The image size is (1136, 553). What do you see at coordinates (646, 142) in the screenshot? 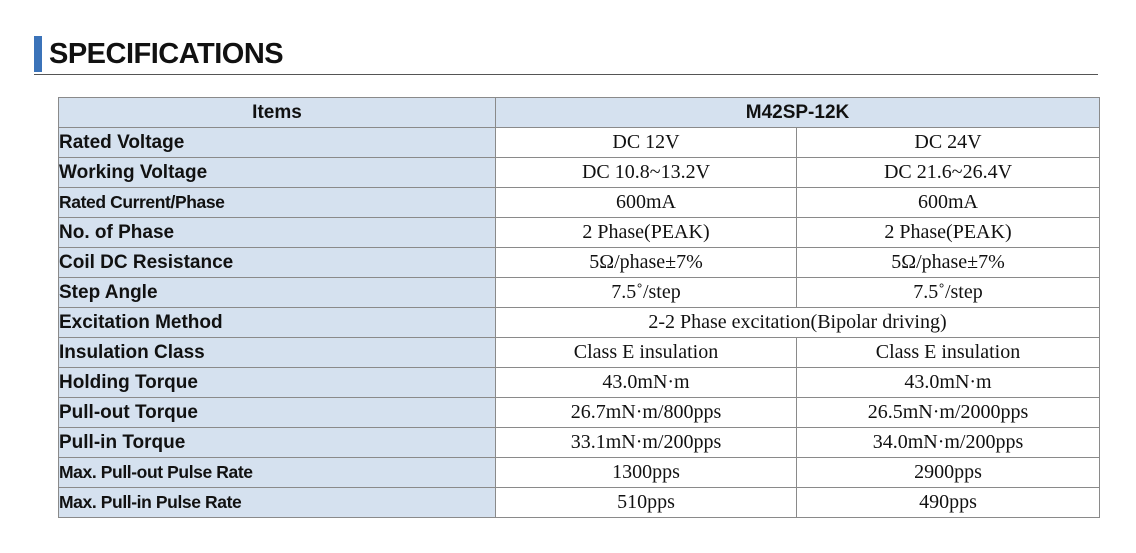
I see `cell-value-12v: DC 12V` at bounding box center [646, 142].